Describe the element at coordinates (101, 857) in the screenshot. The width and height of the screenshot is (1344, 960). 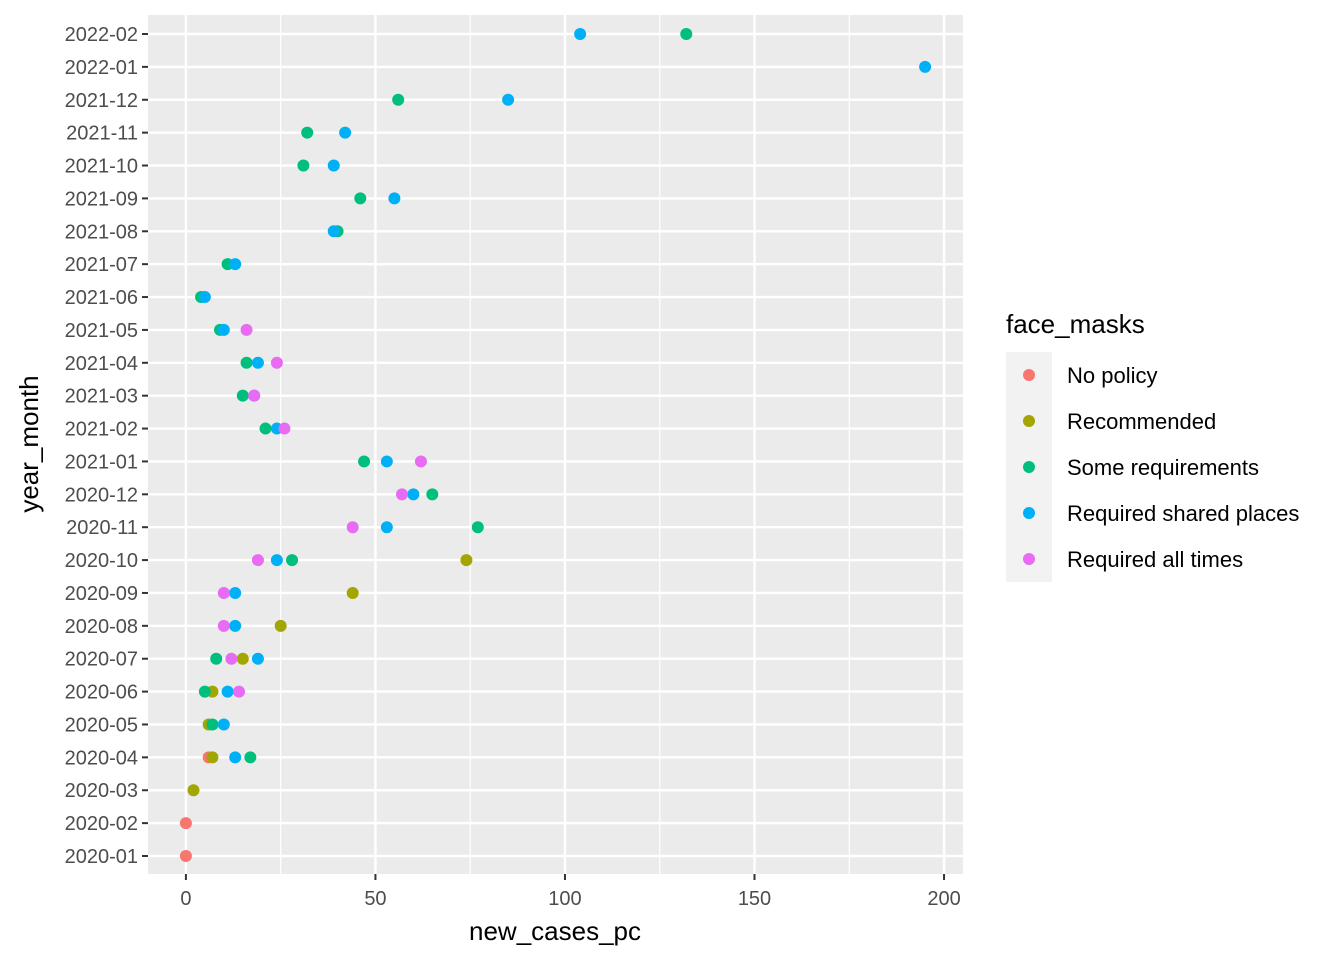
I see `y-tick-label: 2020-01` at that location.